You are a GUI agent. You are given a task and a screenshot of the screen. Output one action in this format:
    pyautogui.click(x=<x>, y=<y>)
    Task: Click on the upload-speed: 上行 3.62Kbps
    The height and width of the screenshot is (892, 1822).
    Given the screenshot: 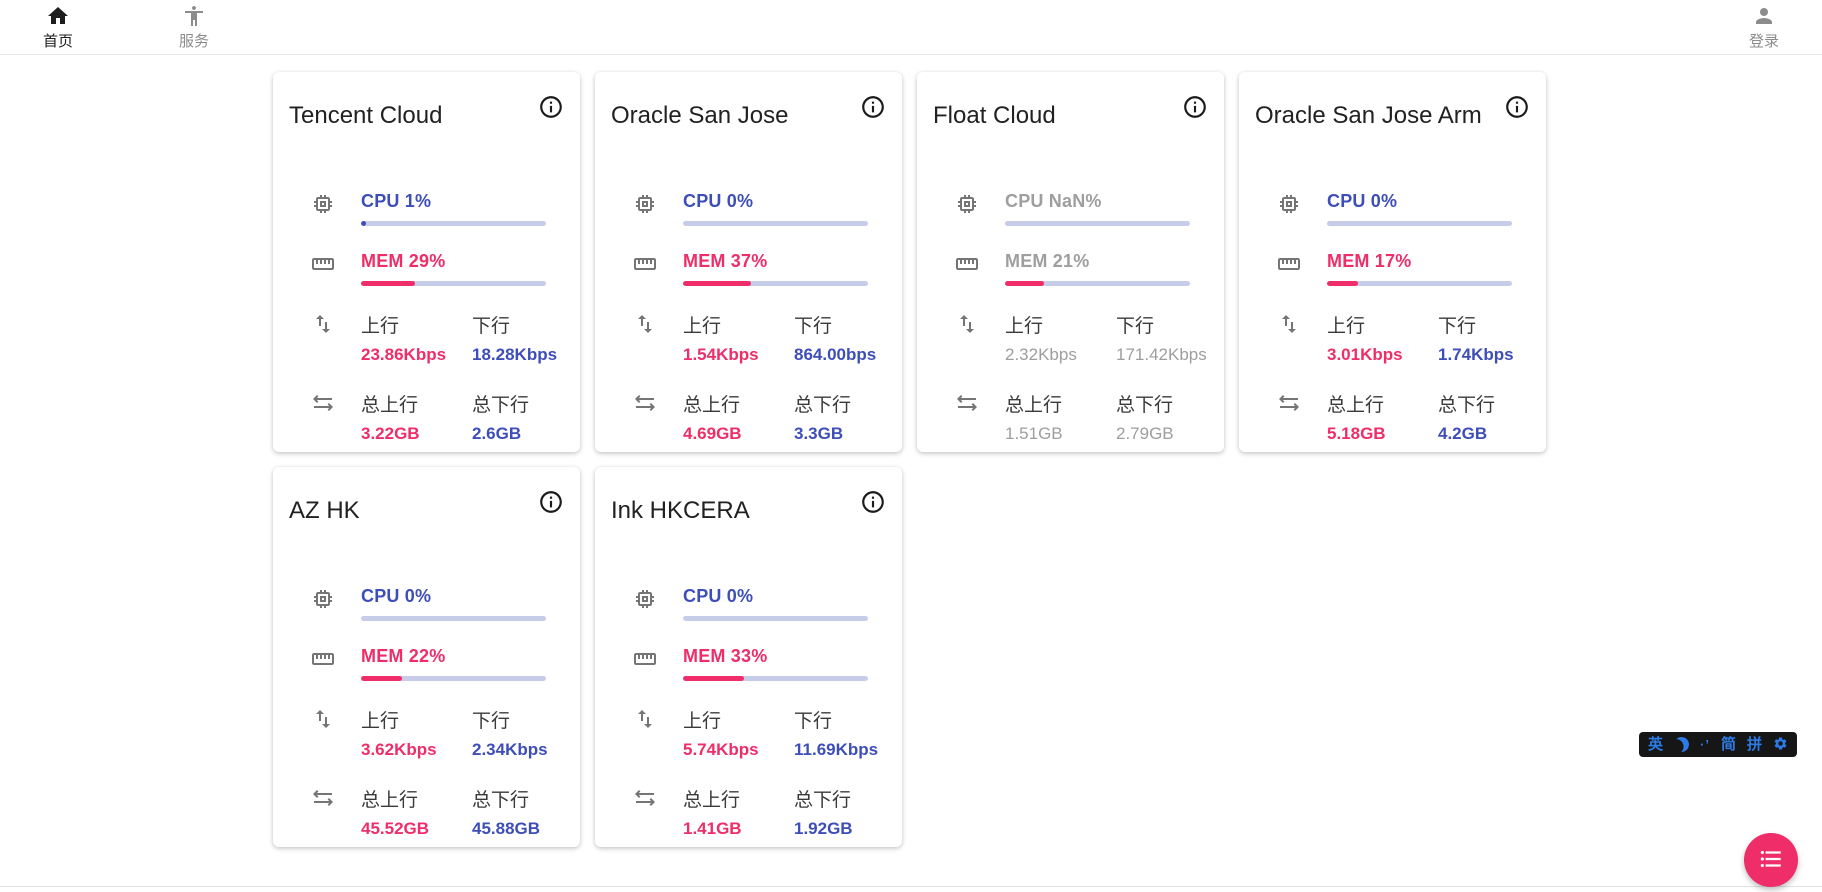 What is the action you would take?
    pyautogui.click(x=416, y=733)
    